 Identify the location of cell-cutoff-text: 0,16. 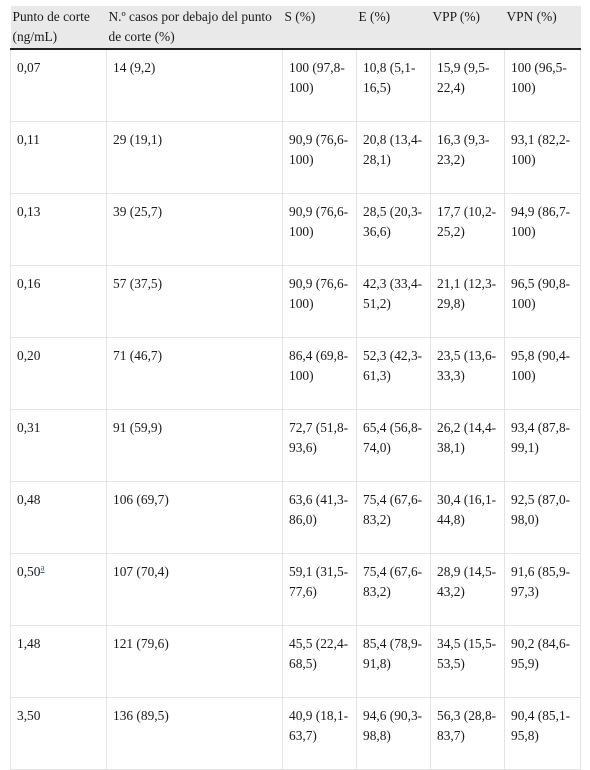
(29, 283).